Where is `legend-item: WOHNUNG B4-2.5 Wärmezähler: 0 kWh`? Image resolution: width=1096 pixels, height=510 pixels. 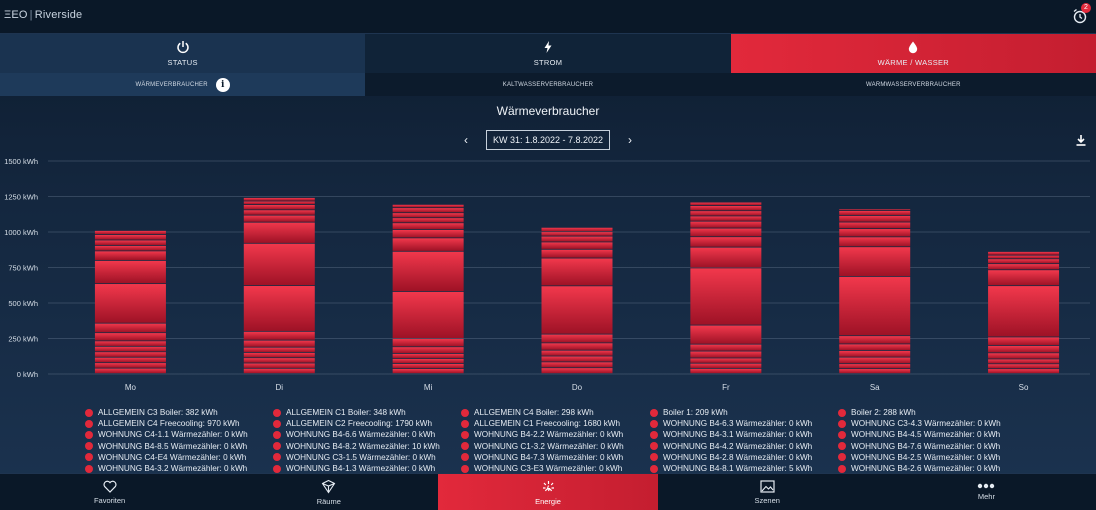 legend-item: WOHNUNG B4-2.5 Wärmezähler: 0 kWh is located at coordinates (933, 457).